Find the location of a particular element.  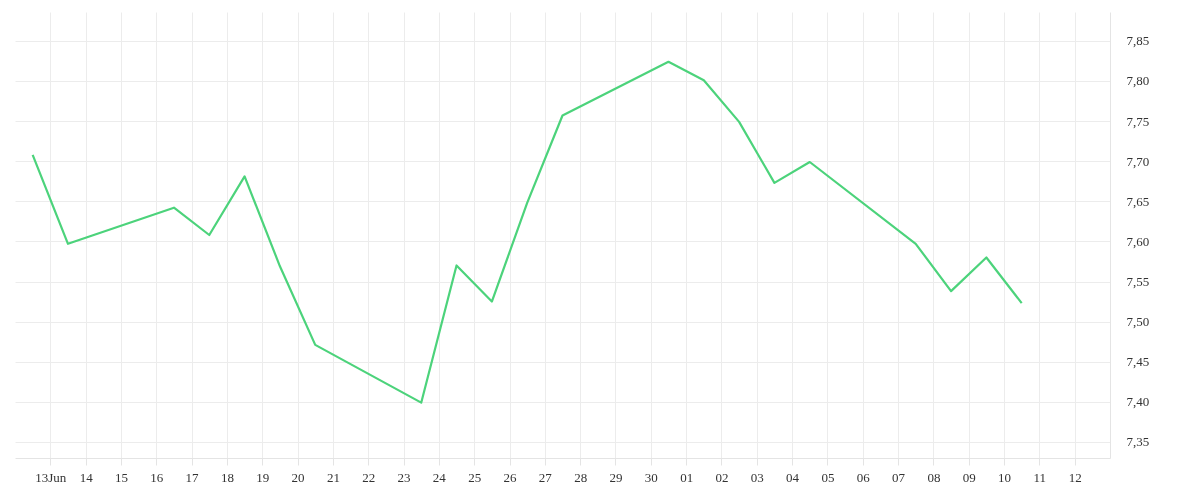

y-tick-label: 7,80 is located at coordinates (1138, 81).